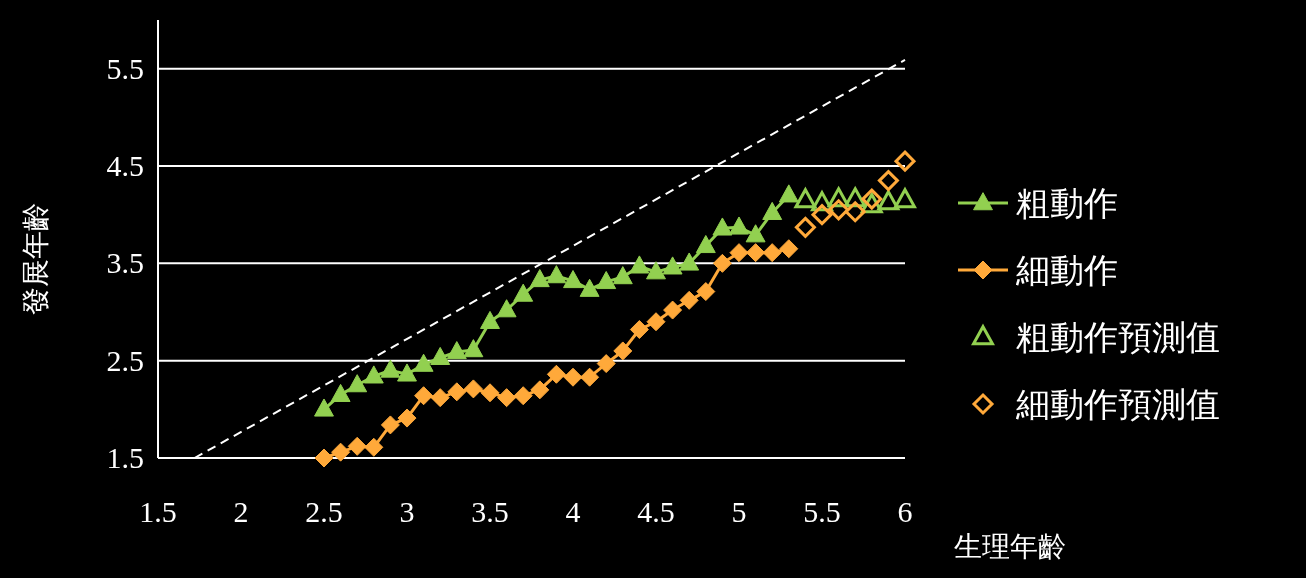 This screenshot has width=1306, height=578. Describe the element at coordinates (656, 511) in the screenshot. I see `x-tick-label: 4.5` at that location.